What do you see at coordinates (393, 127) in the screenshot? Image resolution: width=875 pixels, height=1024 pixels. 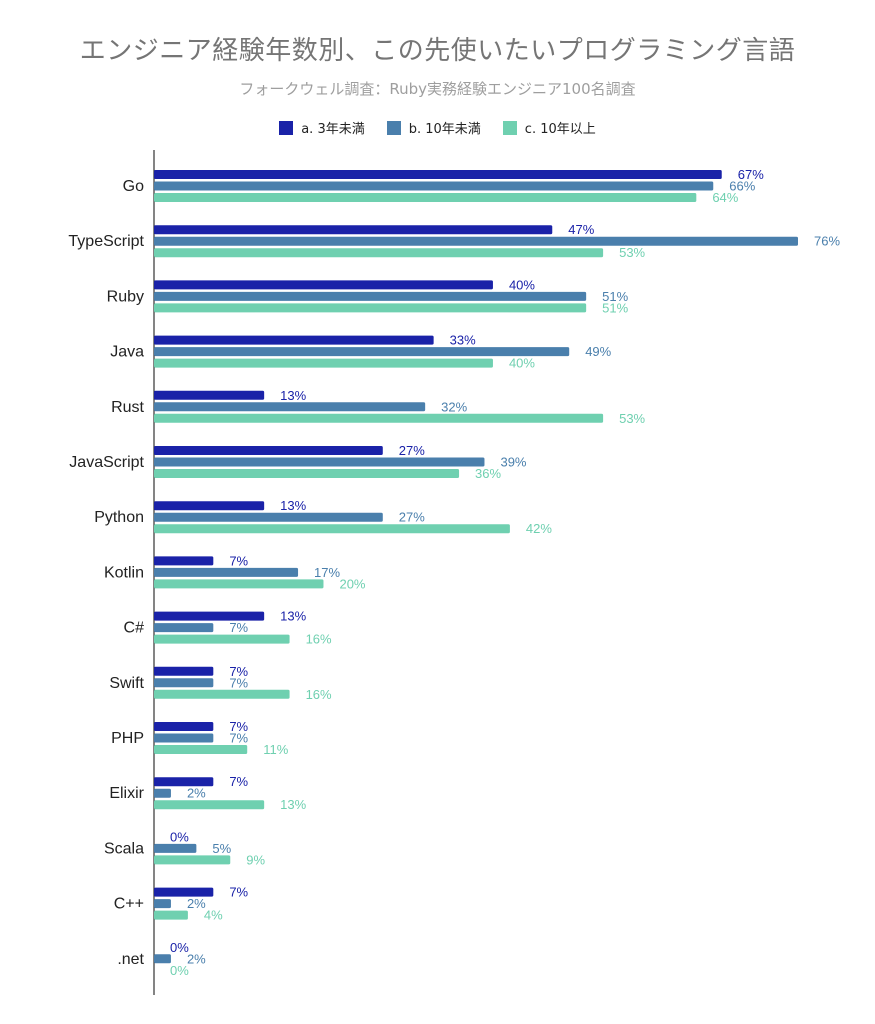 I see `legend-swatch-b` at bounding box center [393, 127].